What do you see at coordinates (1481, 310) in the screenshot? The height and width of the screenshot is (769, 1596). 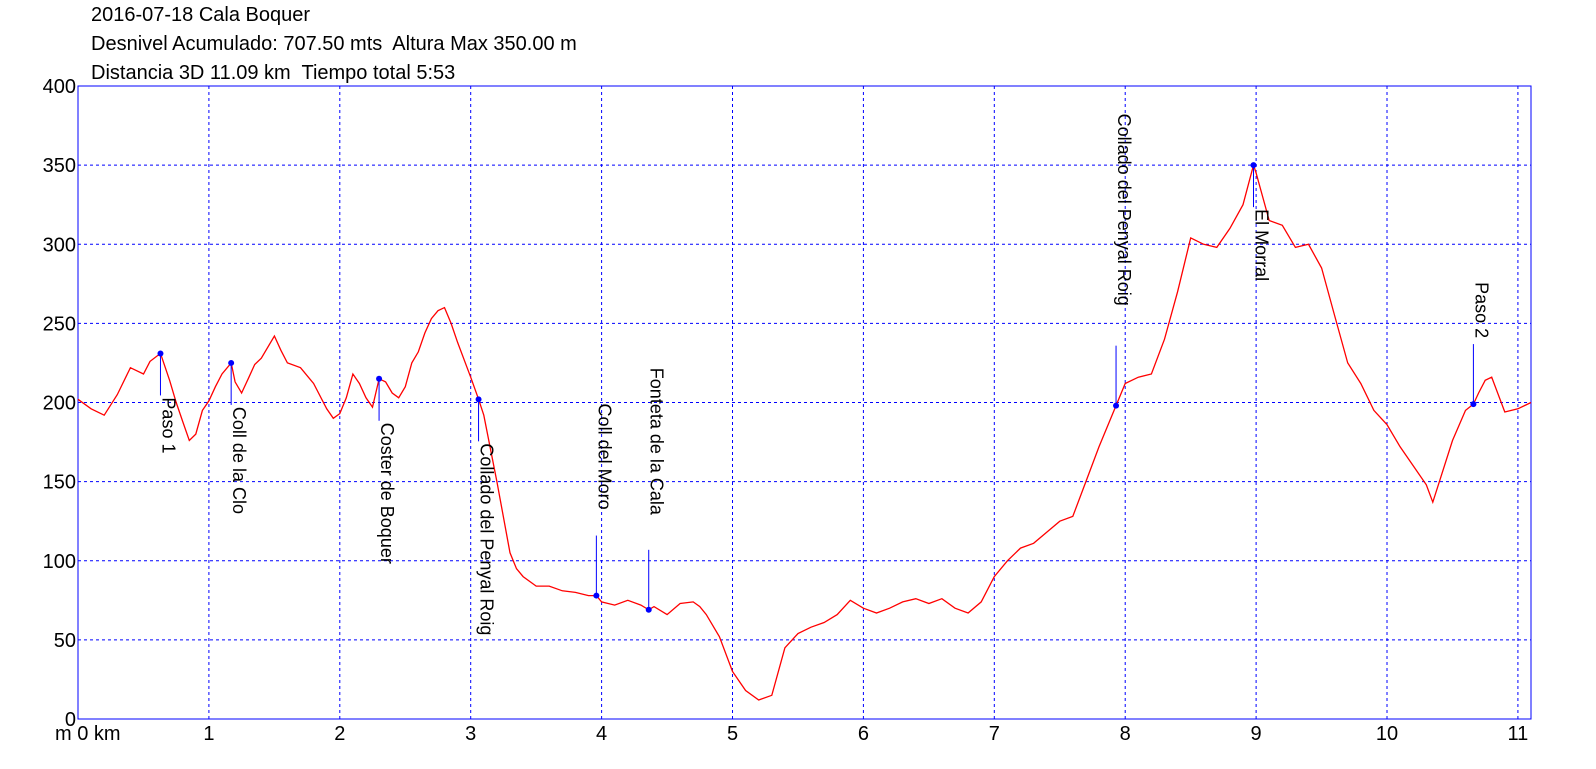 I see `waypoint-label: Paso 2` at bounding box center [1481, 310].